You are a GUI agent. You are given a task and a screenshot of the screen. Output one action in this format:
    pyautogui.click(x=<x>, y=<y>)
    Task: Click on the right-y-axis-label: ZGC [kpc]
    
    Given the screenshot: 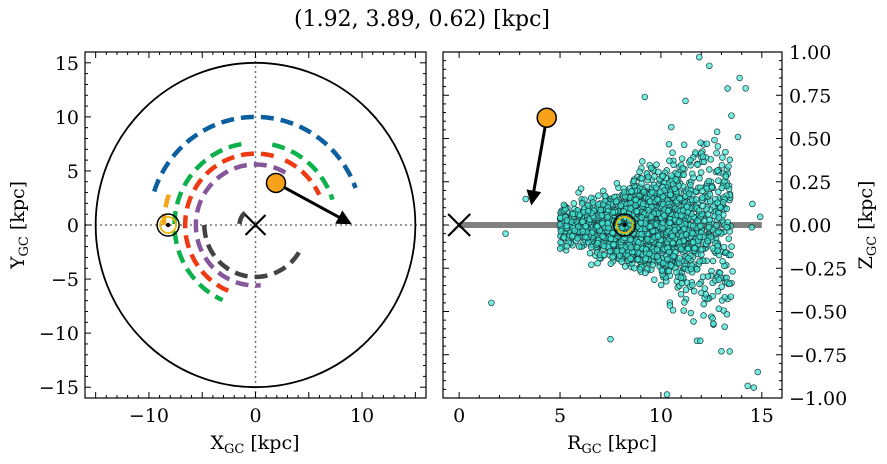 What is the action you would take?
    pyautogui.click(x=867, y=225)
    